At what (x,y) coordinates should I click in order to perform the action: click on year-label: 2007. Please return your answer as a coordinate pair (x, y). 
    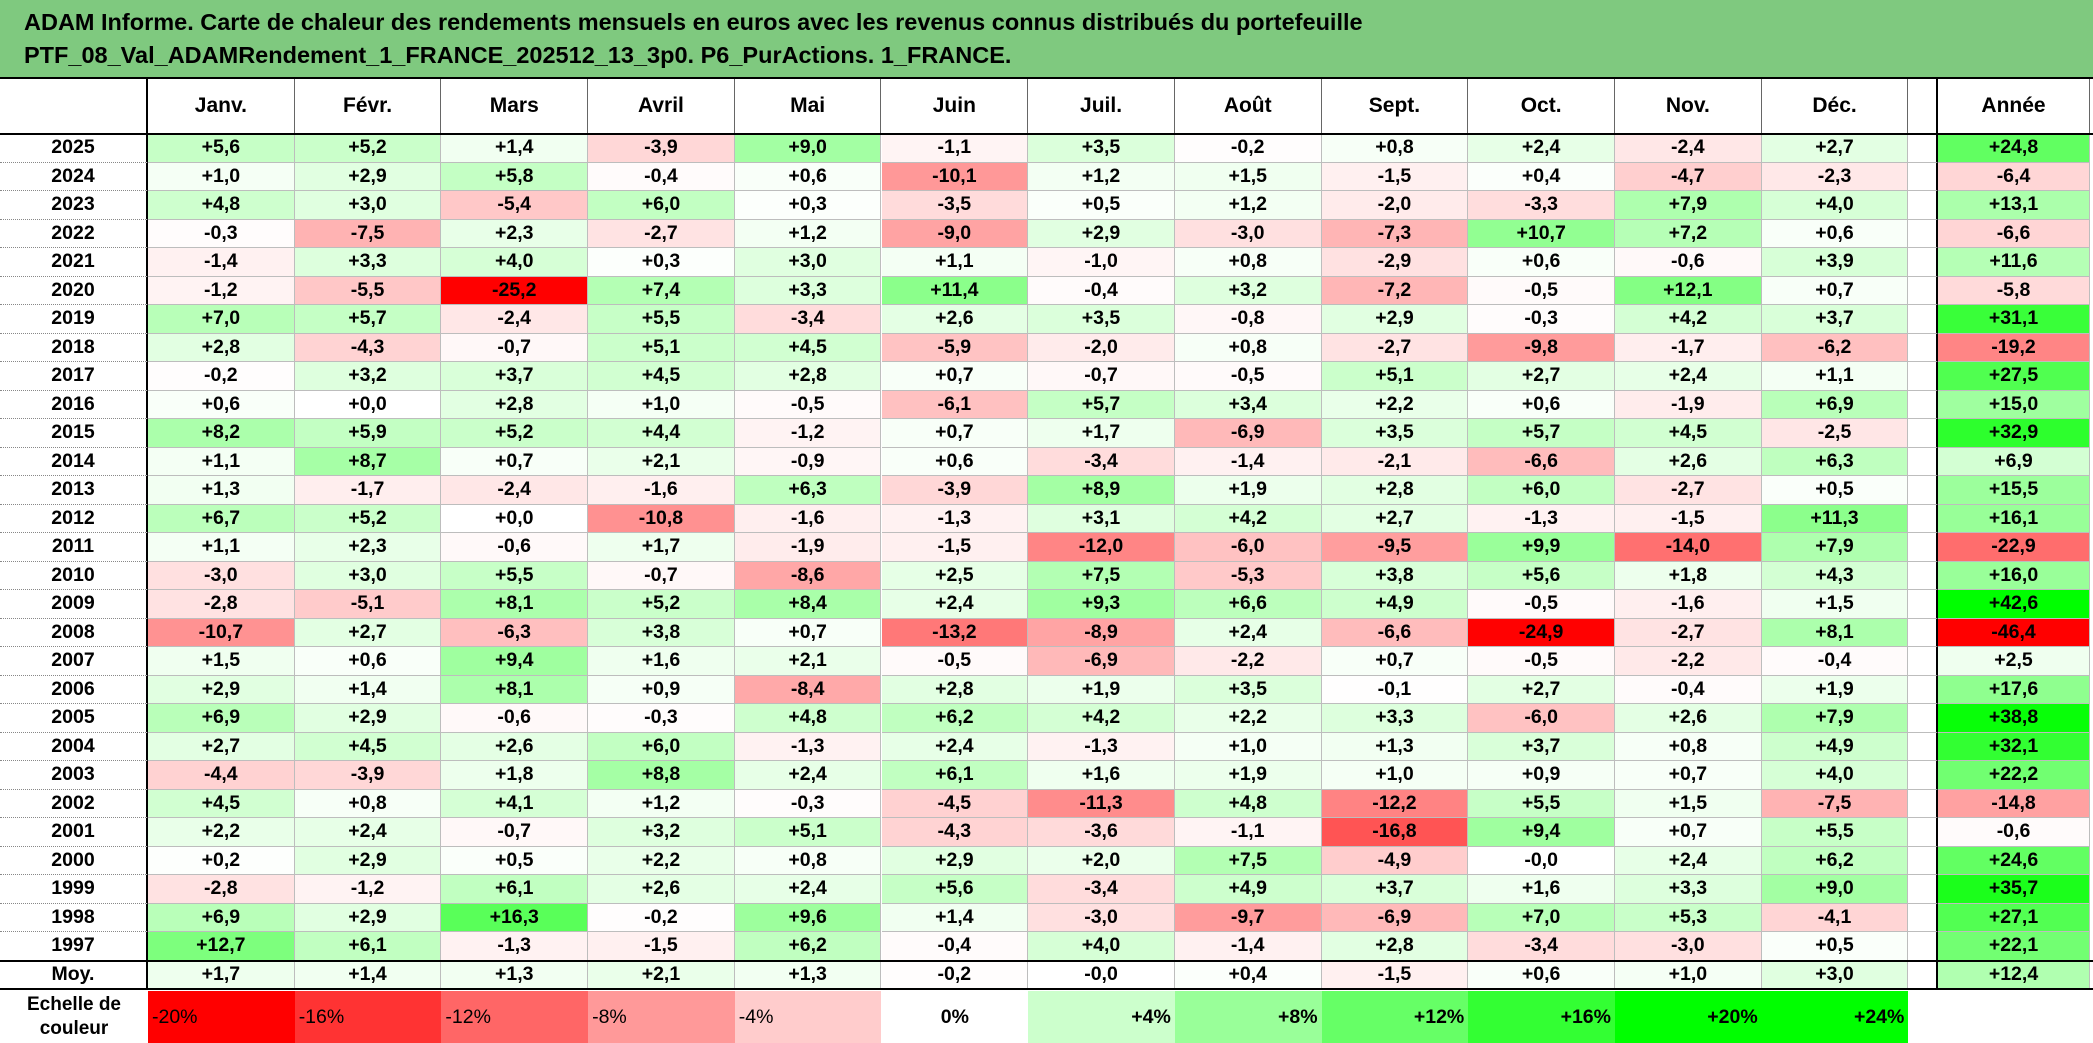
    Looking at the image, I should click on (74, 661).